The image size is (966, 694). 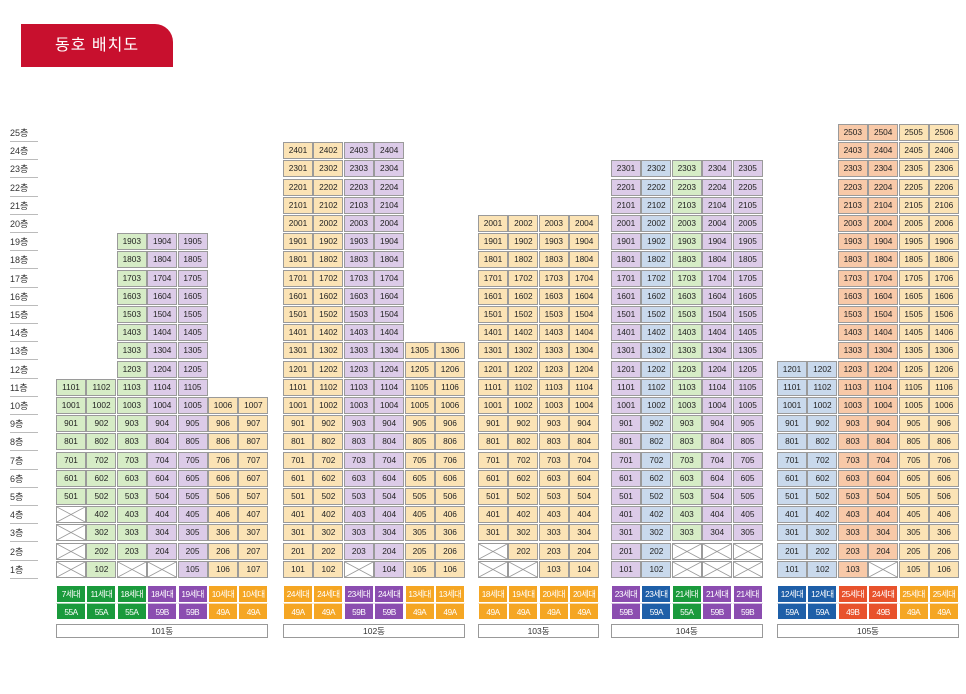 I want to click on unit-type-label: 59B, so click(x=358, y=611).